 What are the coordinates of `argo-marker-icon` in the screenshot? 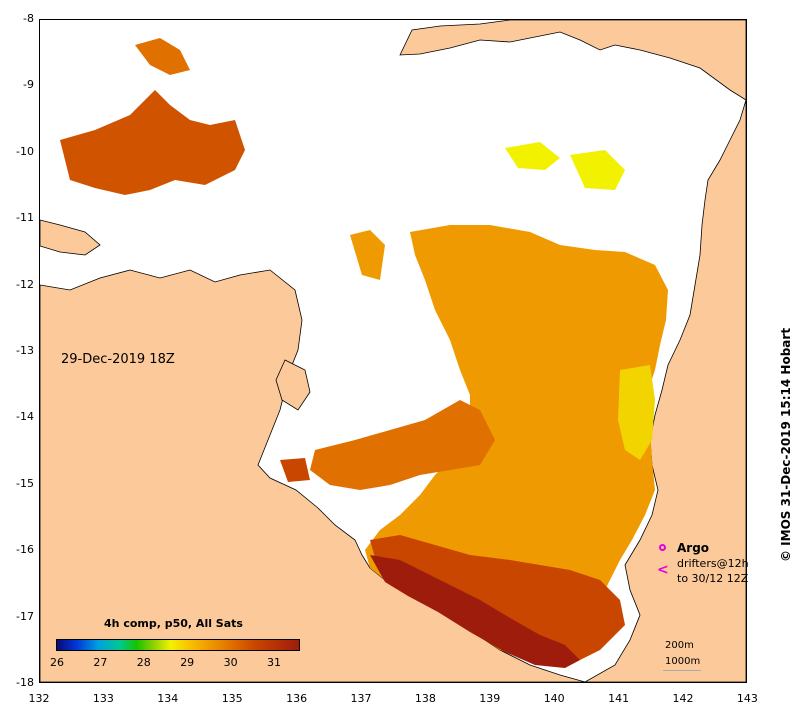 It's located at (662, 547).